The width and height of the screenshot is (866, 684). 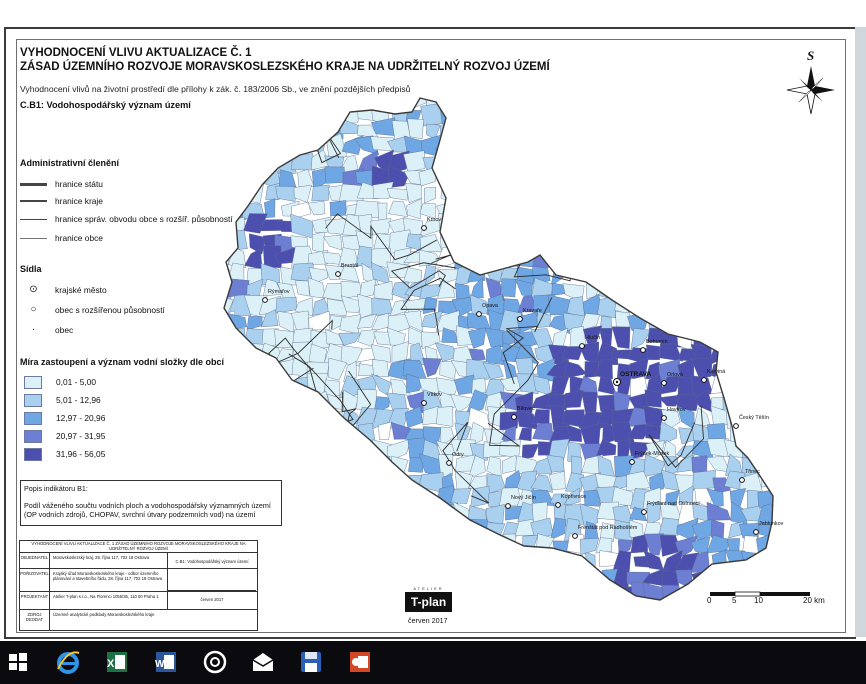 I want to click on svg-text: W, so click(x=160, y=664).